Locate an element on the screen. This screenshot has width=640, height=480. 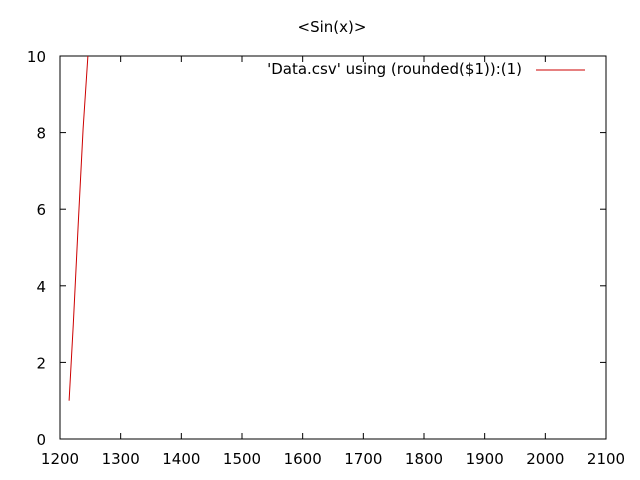
series-line is located at coordinates (78, 228).